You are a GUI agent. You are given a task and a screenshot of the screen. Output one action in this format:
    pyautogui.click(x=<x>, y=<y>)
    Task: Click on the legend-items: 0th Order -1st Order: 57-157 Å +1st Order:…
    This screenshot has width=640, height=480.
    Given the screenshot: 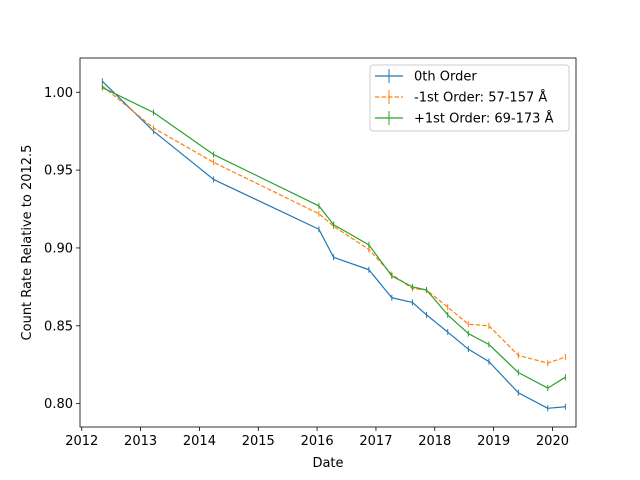 What is the action you would take?
    pyautogui.click(x=464, y=98)
    